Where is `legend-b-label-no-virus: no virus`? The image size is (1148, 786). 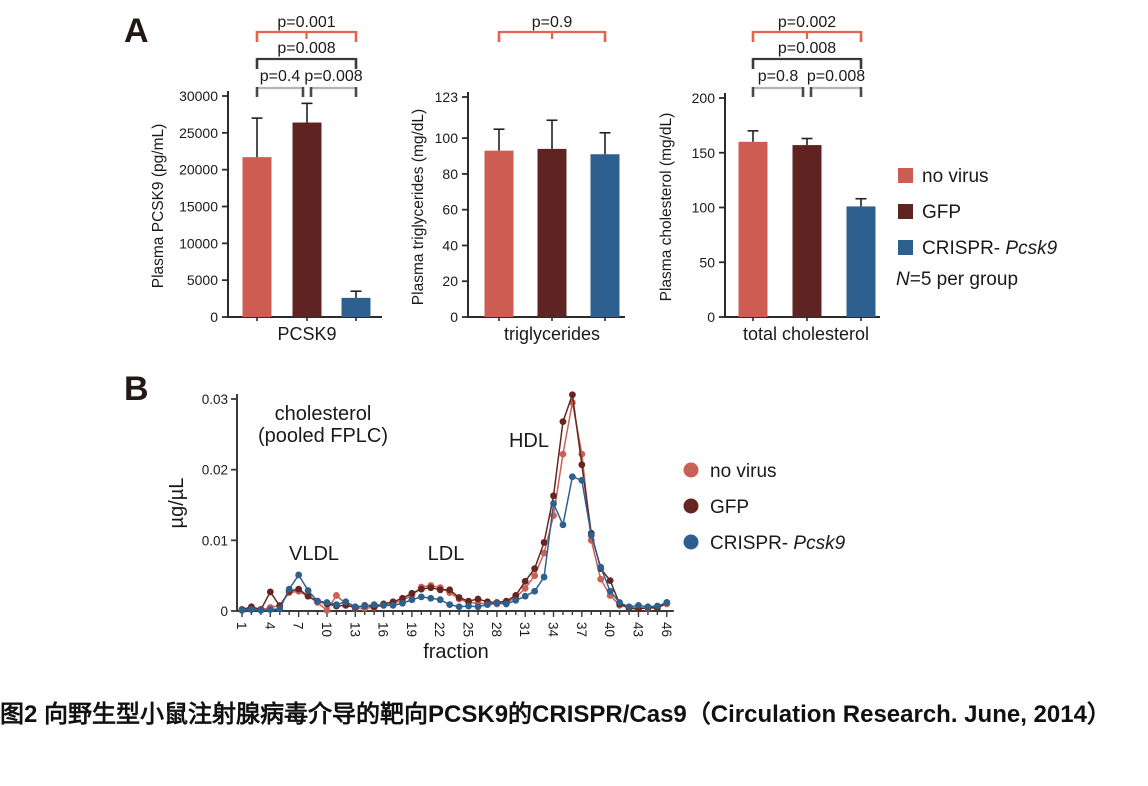 legend-b-label-no-virus: no virus is located at coordinates (743, 471).